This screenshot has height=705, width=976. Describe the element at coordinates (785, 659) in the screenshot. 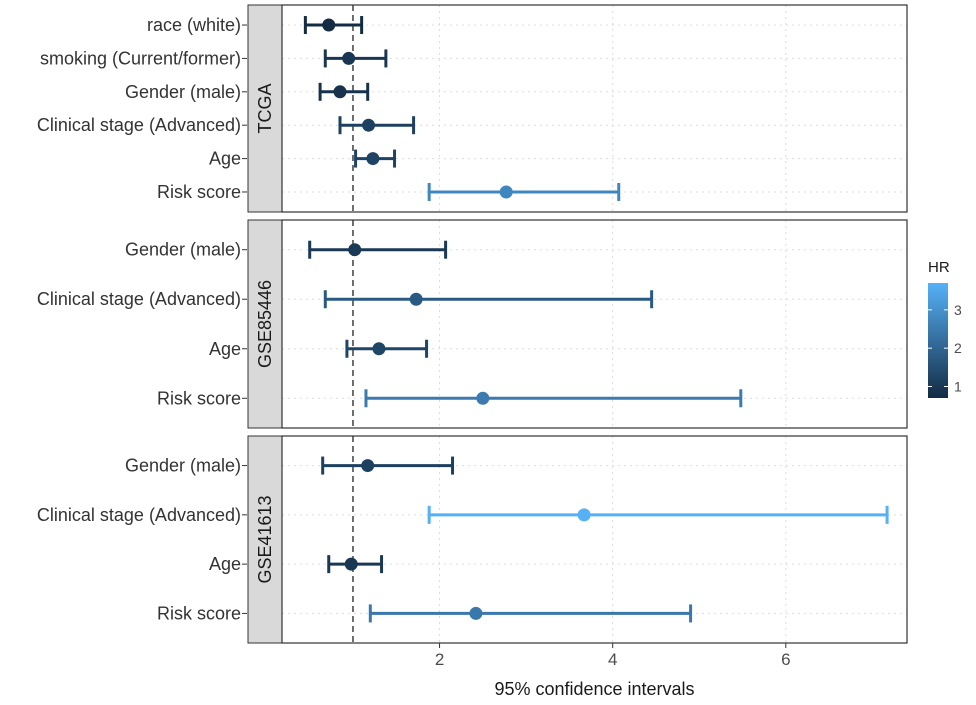

I see `x-tick-label: 6` at that location.